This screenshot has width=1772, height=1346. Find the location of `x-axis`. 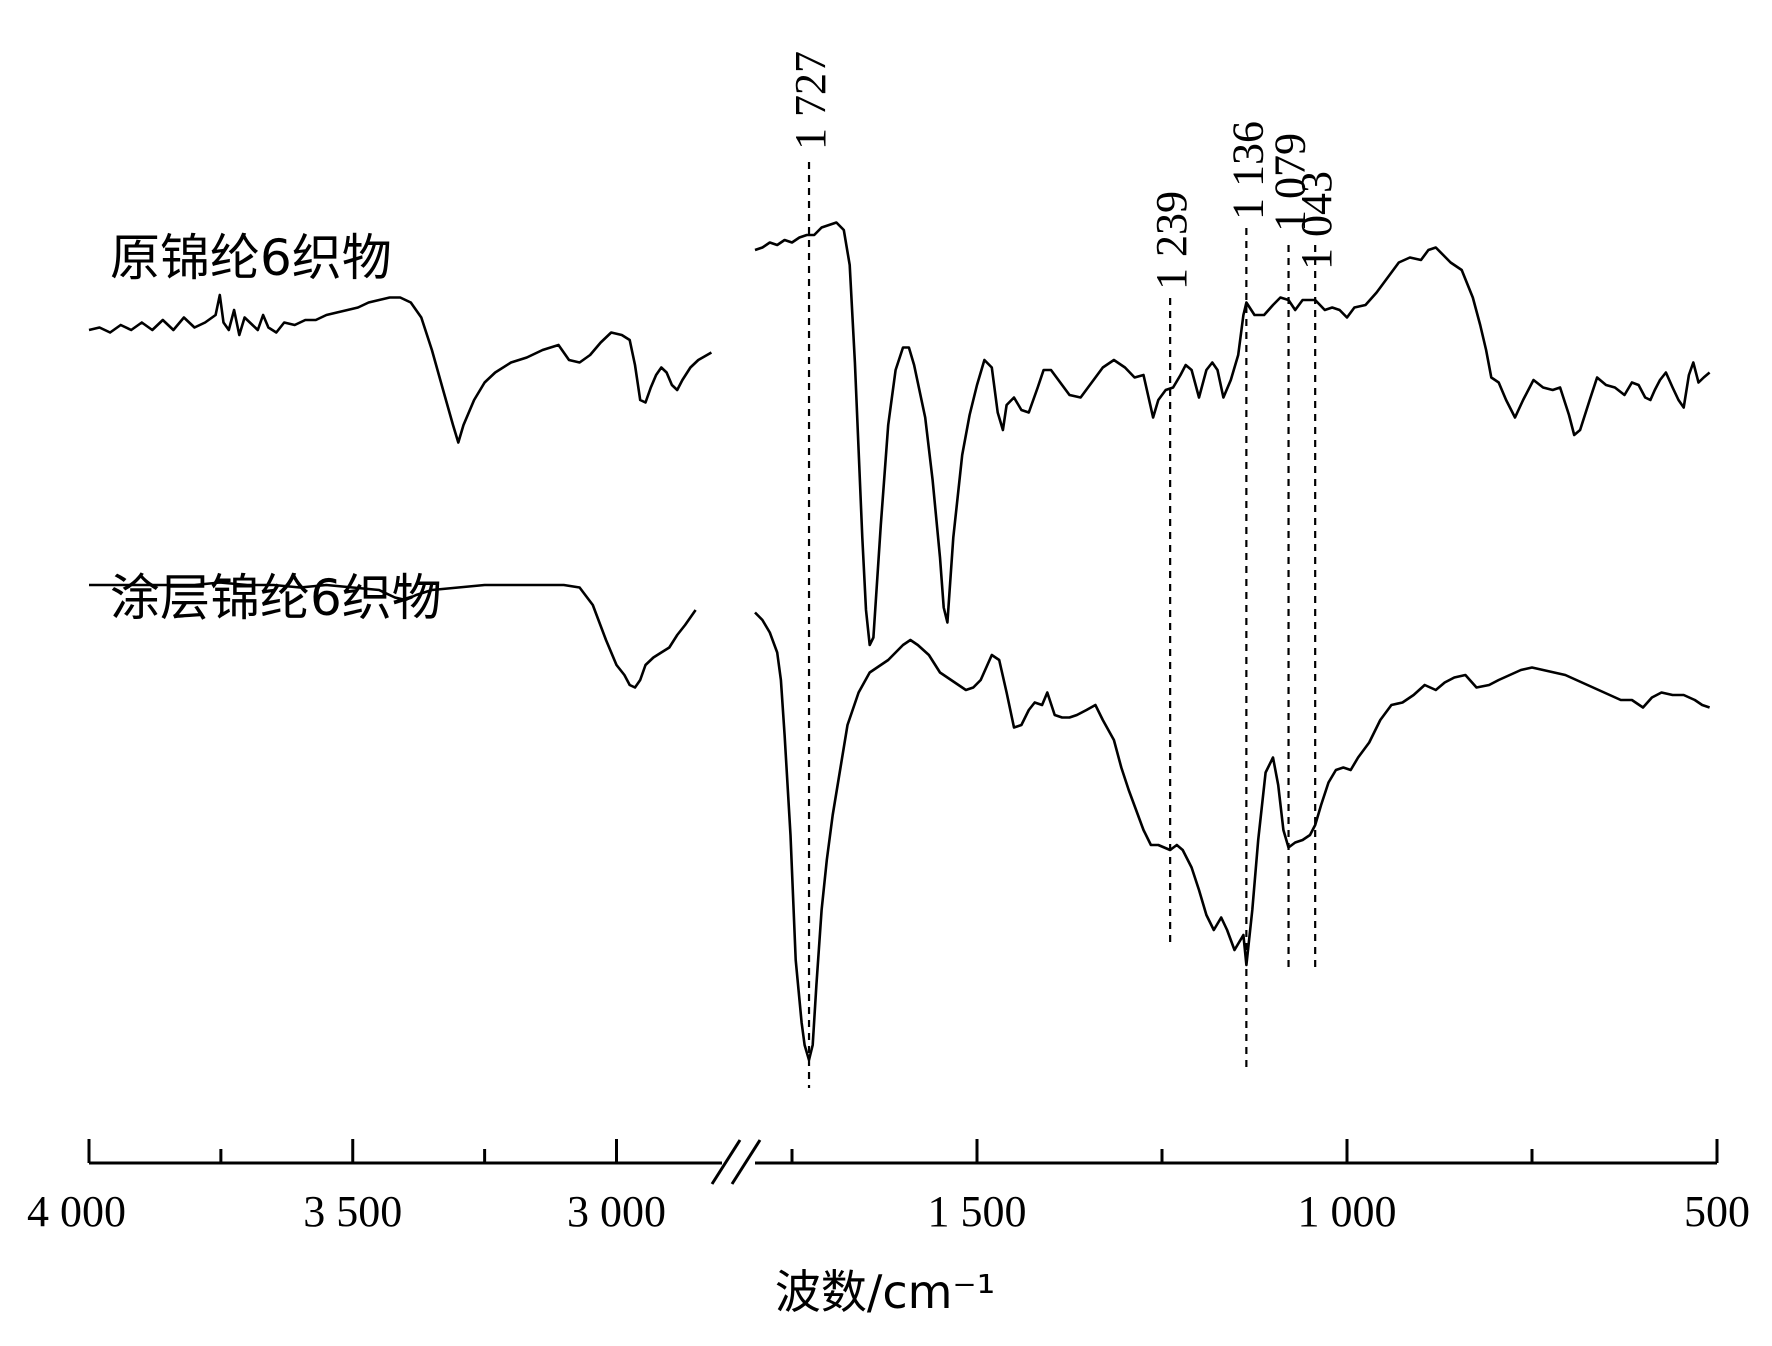

x-axis is located at coordinates (903, 1162).